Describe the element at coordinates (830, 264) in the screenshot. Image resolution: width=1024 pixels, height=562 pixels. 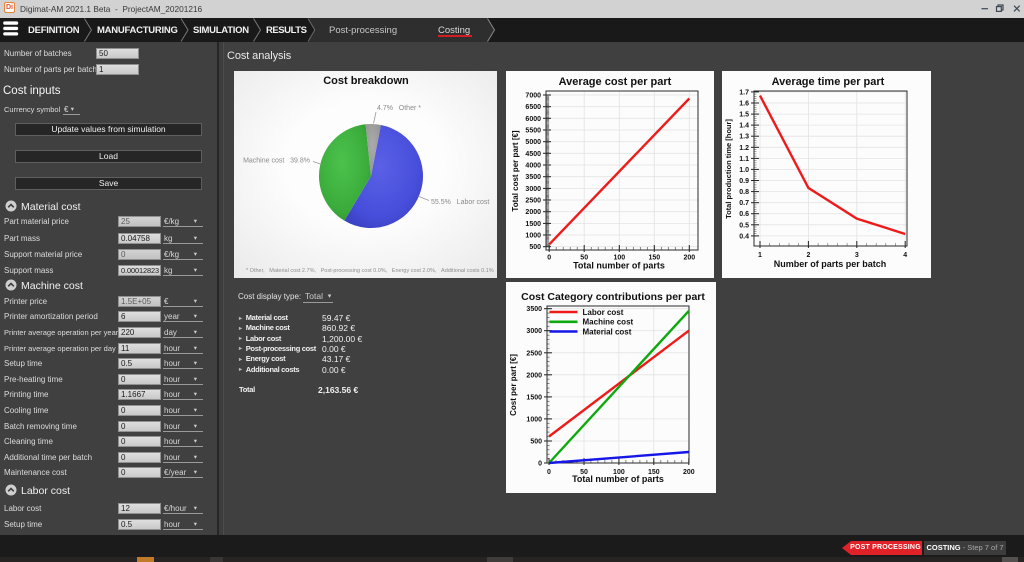
I see `svg-text: Number of parts per batch` at that location.